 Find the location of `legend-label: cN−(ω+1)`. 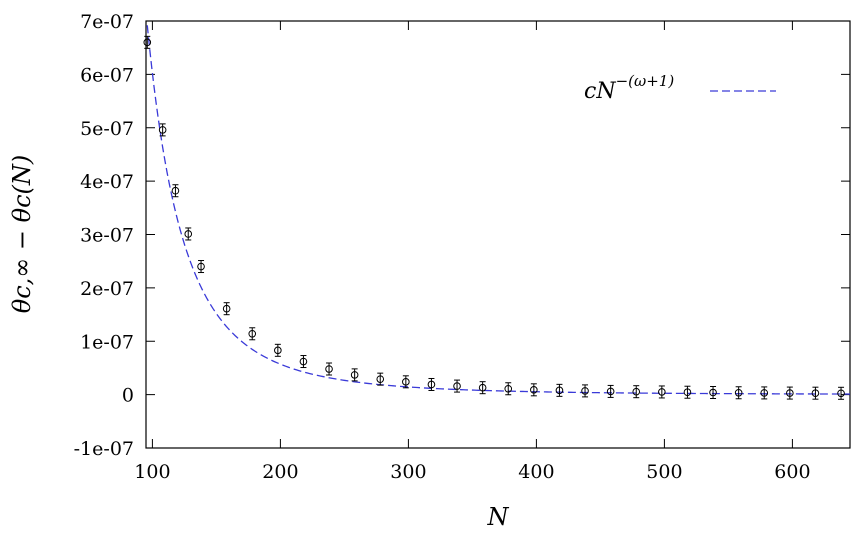

legend-label: cN−(ω+1) is located at coordinates (629, 88).